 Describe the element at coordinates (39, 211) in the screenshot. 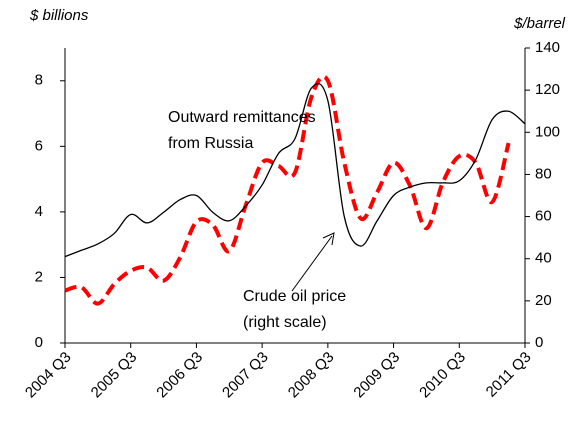

I see `y-tick-label: 4` at that location.